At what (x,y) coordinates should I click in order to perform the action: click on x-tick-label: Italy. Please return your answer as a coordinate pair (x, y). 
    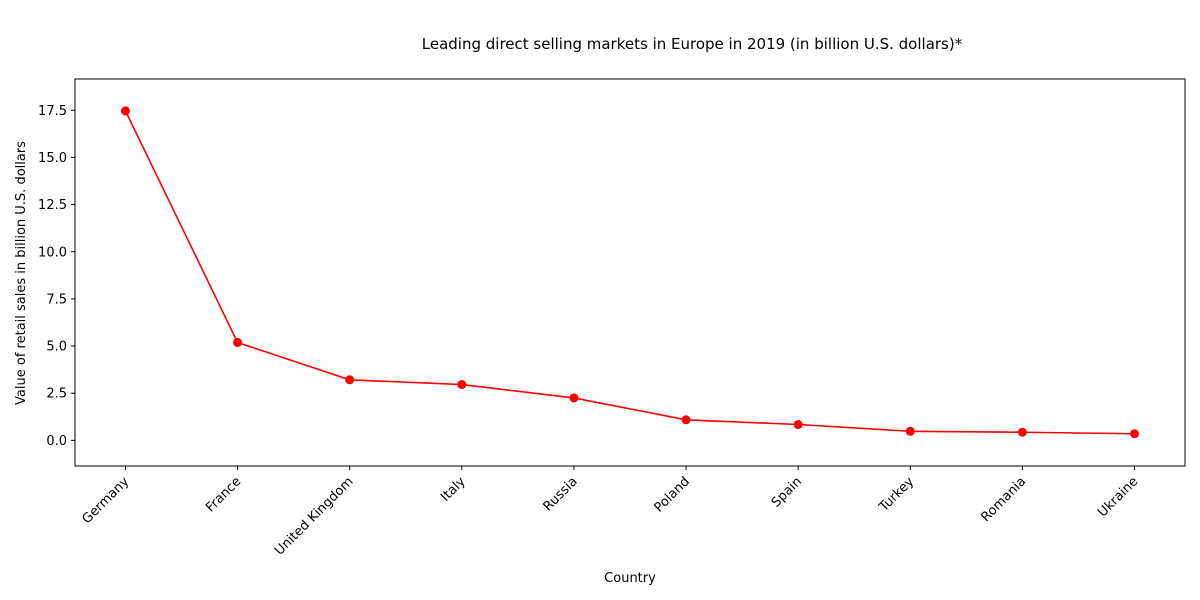
    Looking at the image, I should click on (453, 489).